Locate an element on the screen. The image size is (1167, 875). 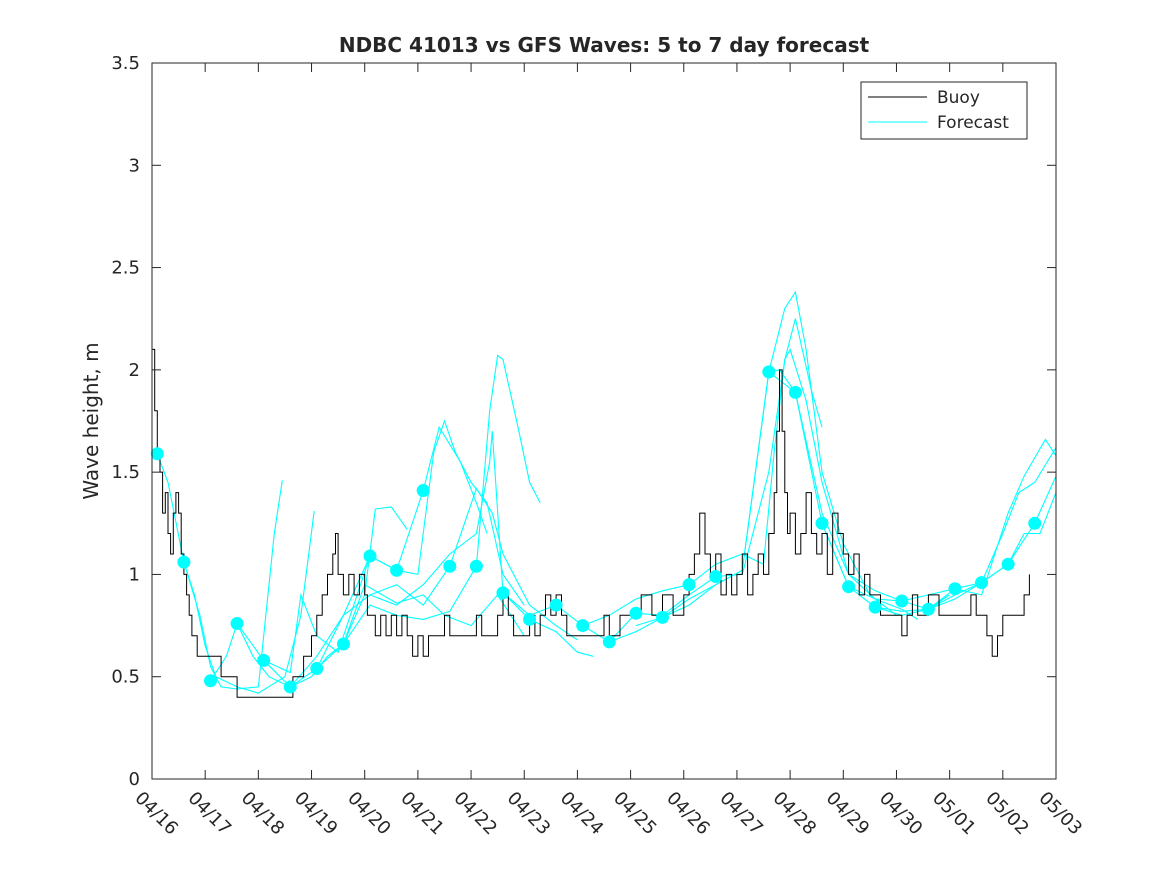
y-tick-label: 2 is located at coordinates (134, 370).